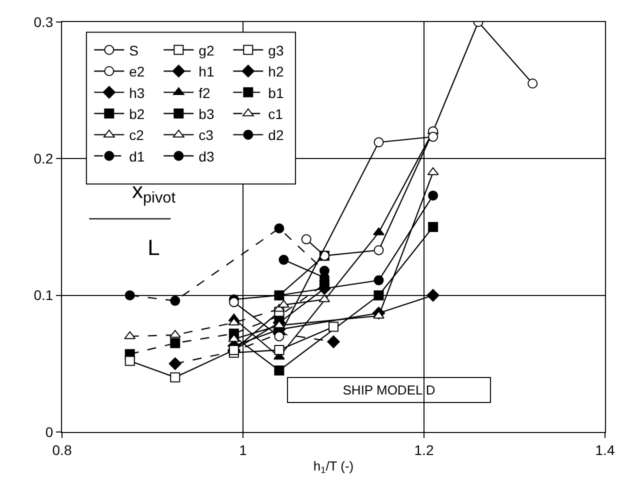 The image size is (627, 483). Describe the element at coordinates (276, 135) in the screenshot. I see `legend-label: d2` at that location.